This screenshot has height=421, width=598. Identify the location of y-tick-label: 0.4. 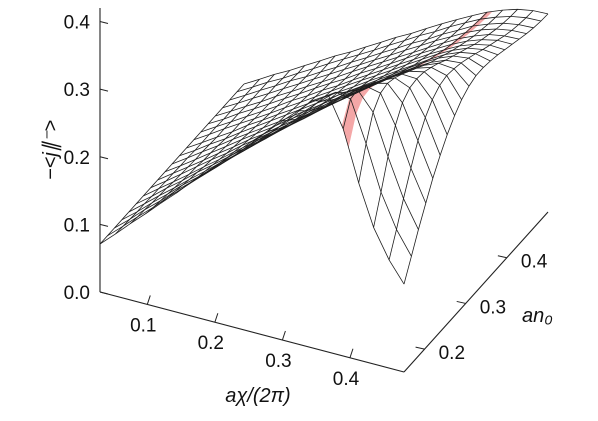
(534, 262).